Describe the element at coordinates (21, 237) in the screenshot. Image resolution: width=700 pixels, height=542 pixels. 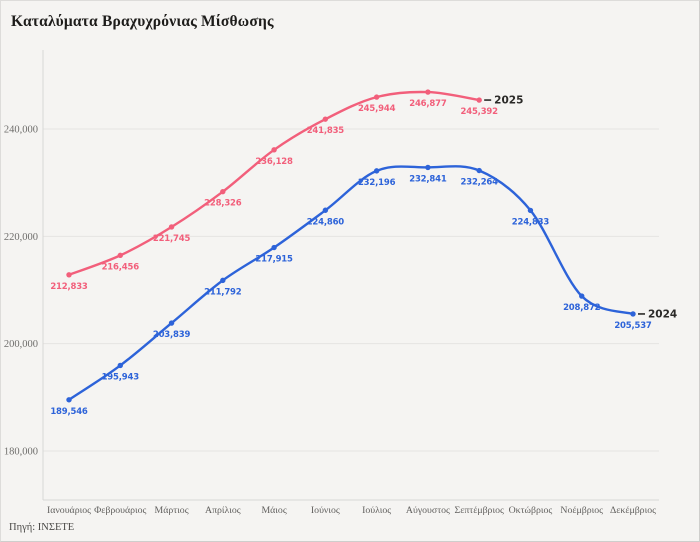
I see `y-tick-label: 220,000` at that location.